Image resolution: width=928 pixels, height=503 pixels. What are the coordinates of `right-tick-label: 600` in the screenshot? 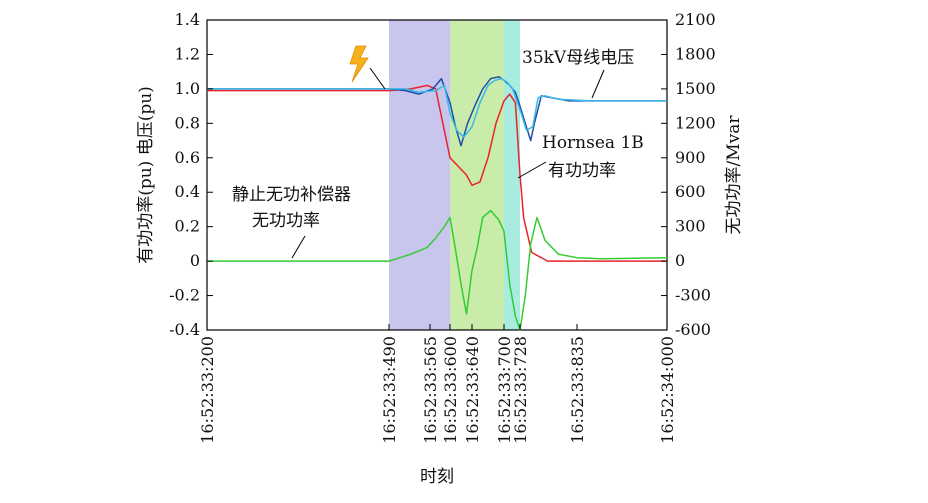 It's located at (690, 191).